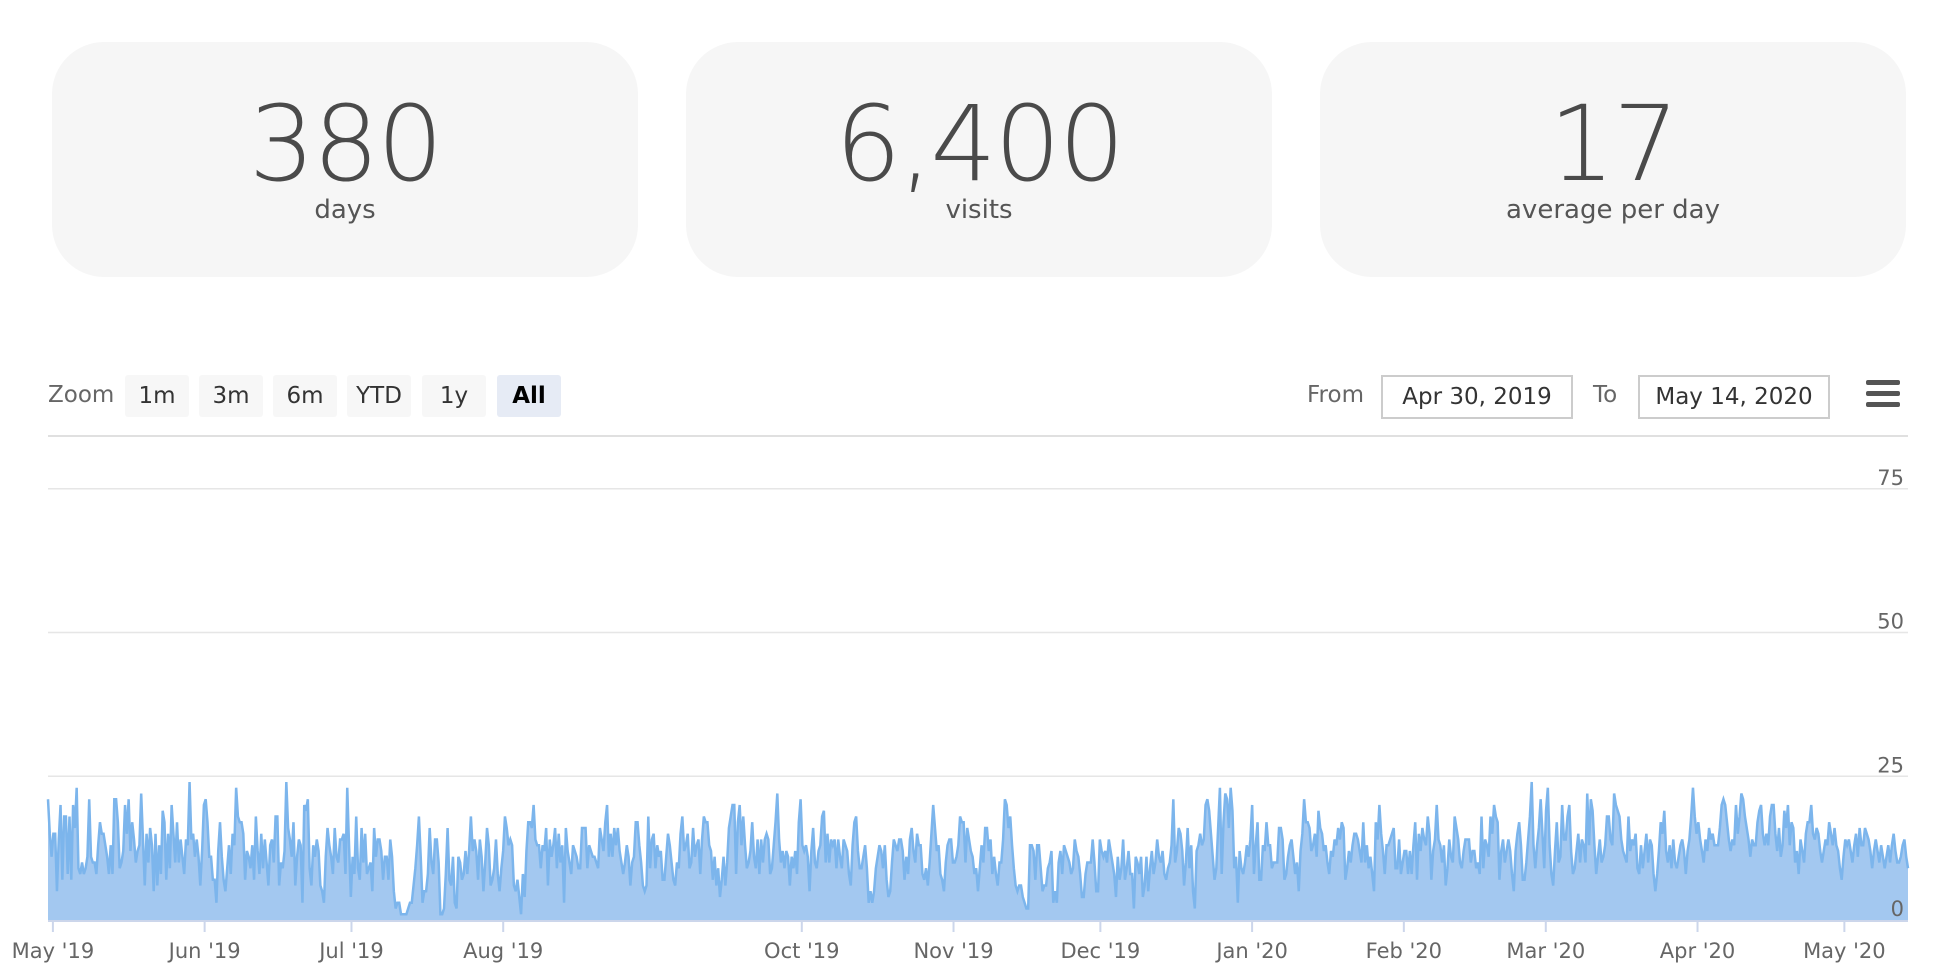  What do you see at coordinates (81, 395) in the screenshot?
I see `zoom-label: Zoom` at bounding box center [81, 395].